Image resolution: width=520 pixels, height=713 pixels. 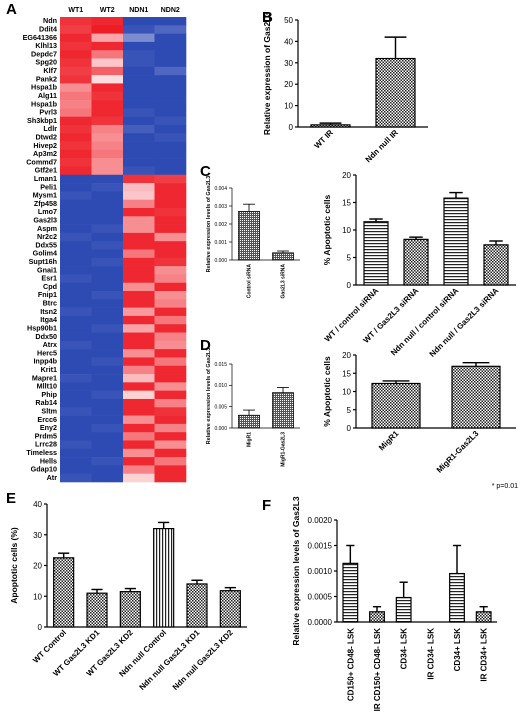 What do you see at coordinates (249, 421) in the screenshot?
I see `bar-migr1` at bounding box center [249, 421].